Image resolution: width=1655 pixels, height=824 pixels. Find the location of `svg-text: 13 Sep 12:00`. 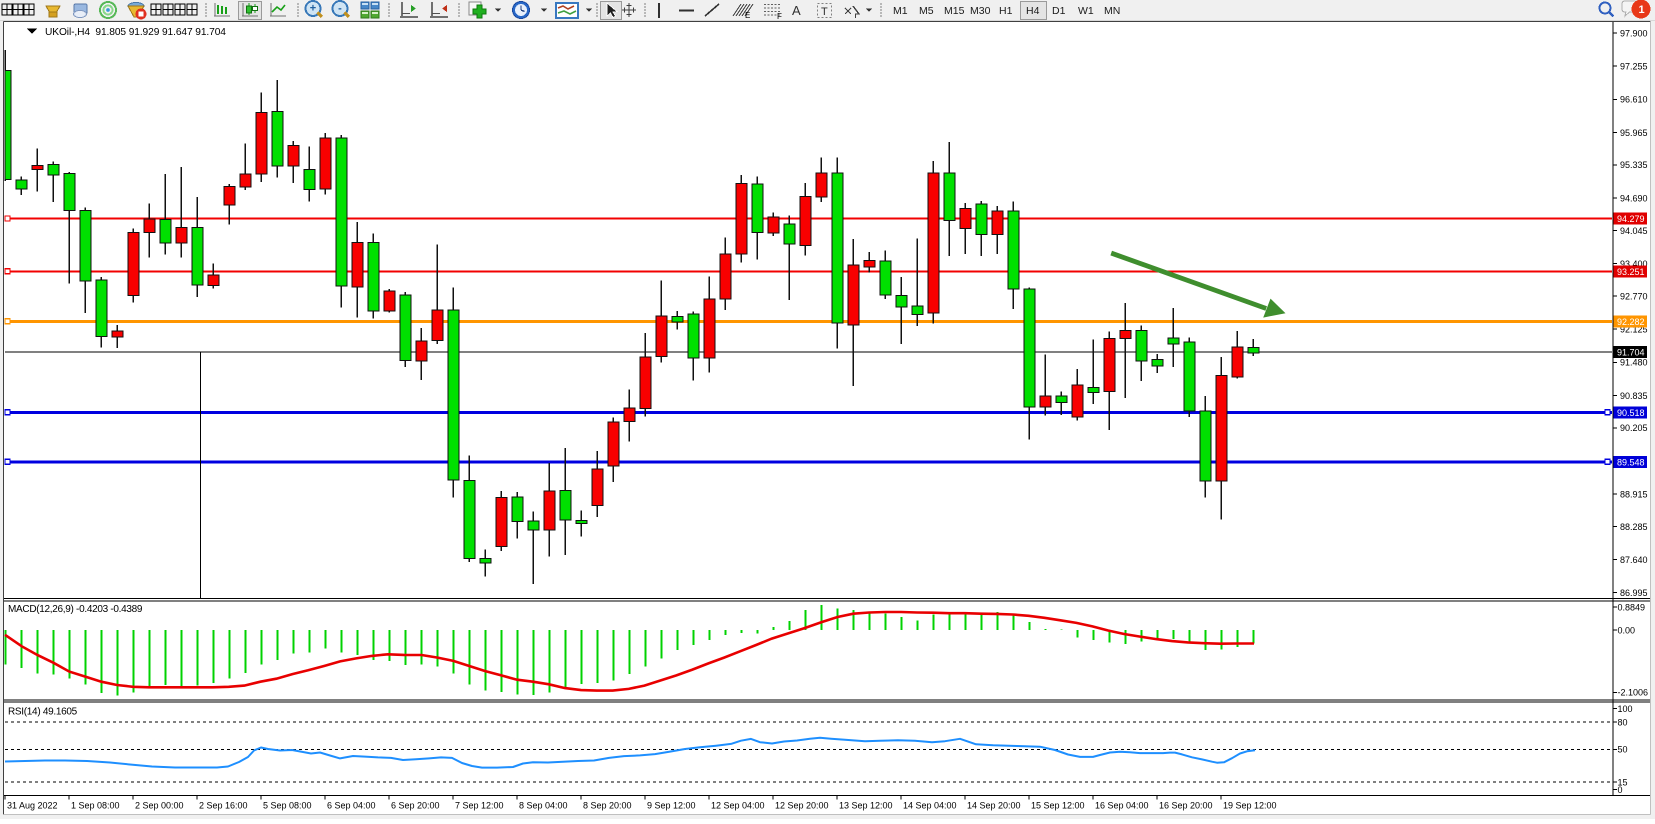

svg-text: 13 Sep 12:00 is located at coordinates (866, 806).